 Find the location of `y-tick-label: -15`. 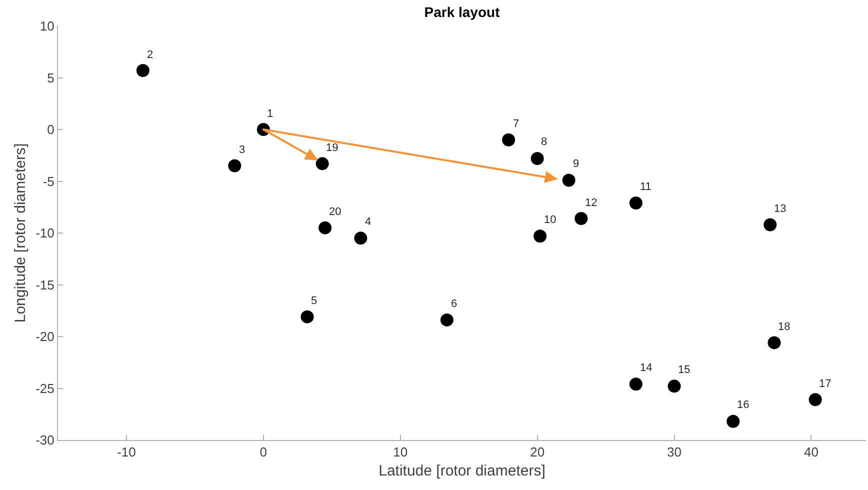

y-tick-label: -15 is located at coordinates (45, 284).